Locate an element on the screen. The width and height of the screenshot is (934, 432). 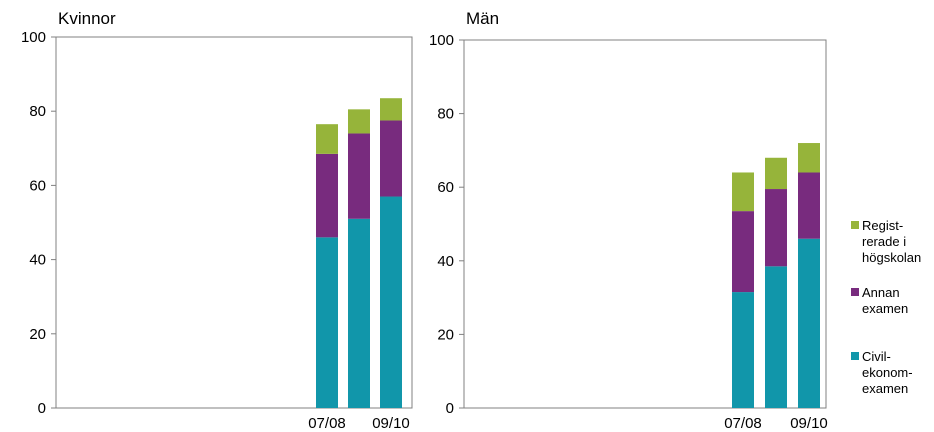
y-tick-label-0-40: 40 is located at coordinates (37, 260).